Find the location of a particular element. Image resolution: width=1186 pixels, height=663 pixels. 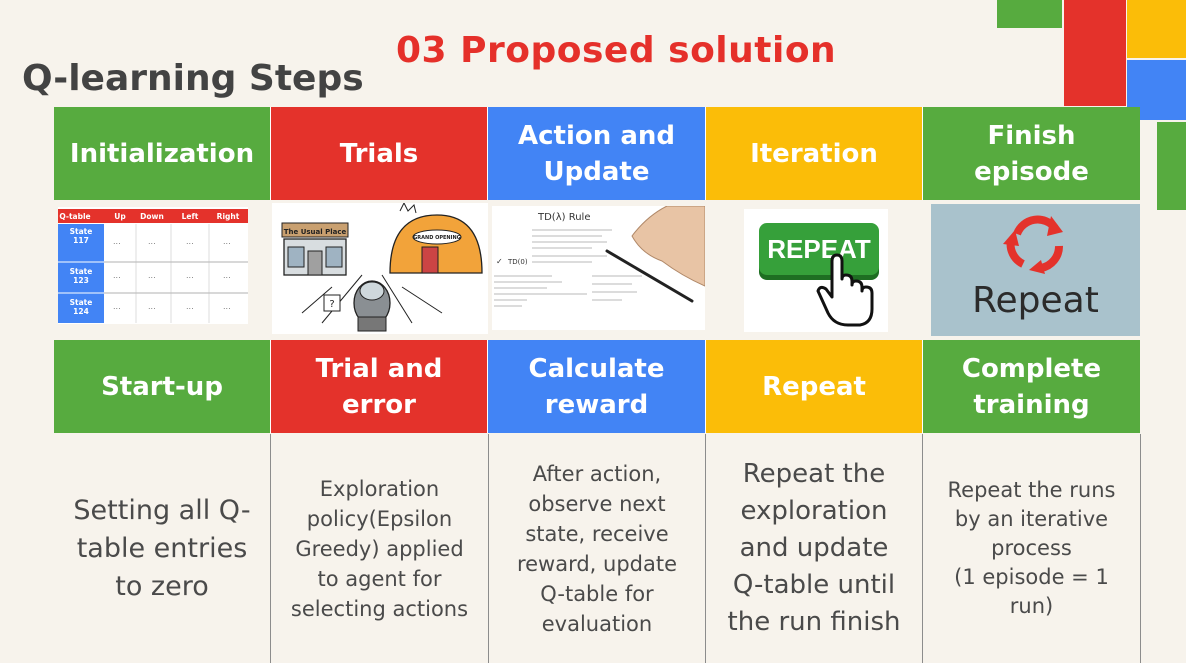

qtable-svg: Q-table Up Down Left Right is located at coordinates (153, 266).